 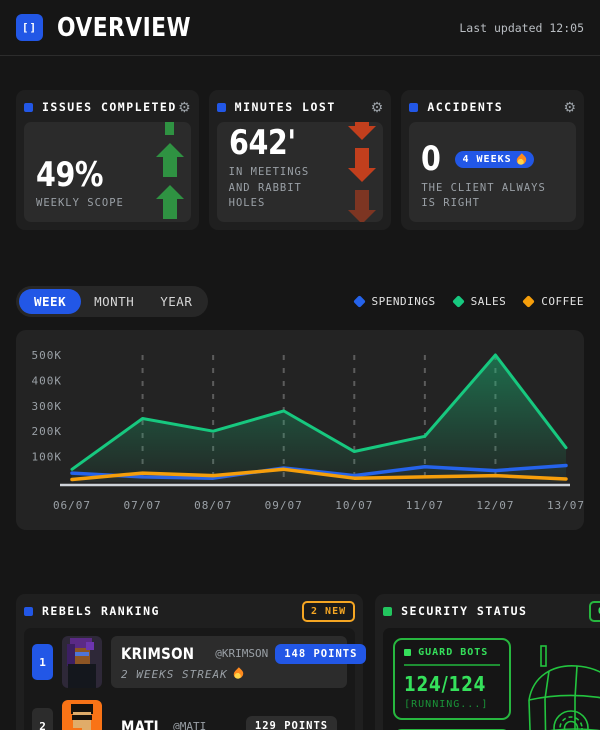 What do you see at coordinates (453, 652) in the screenshot?
I see `guard-title: GUARD BOTS` at bounding box center [453, 652].